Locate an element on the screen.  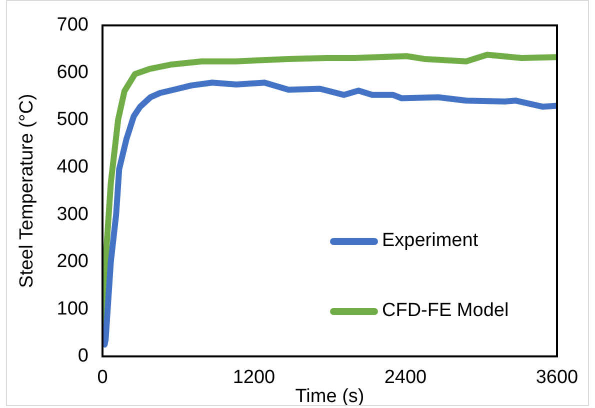
y-tick-label: 400 is located at coordinates (72, 167).